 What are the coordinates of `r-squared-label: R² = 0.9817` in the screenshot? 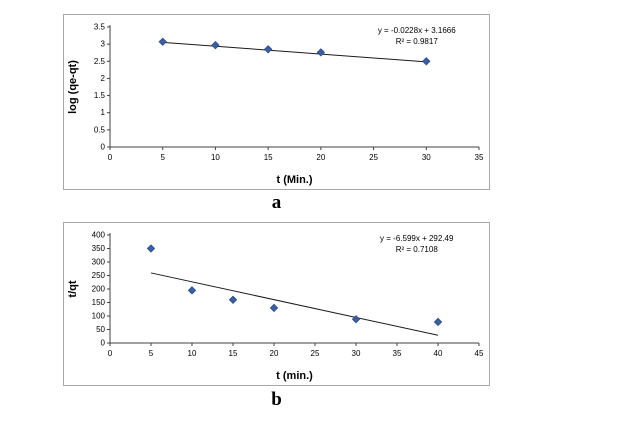 It's located at (417, 41).